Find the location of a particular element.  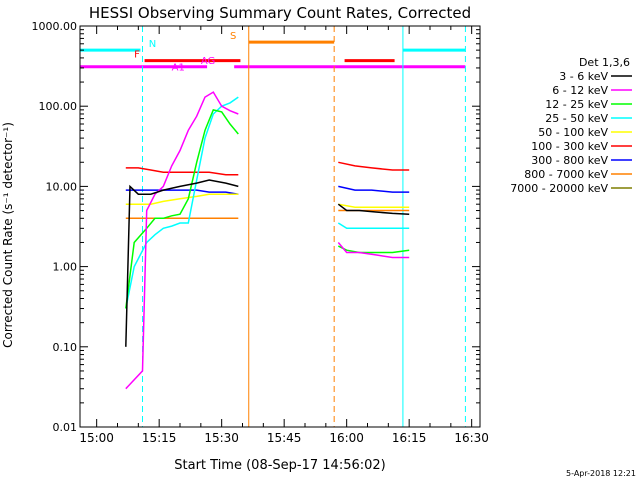

x-tick-label: 15:45 is located at coordinates (284, 438).